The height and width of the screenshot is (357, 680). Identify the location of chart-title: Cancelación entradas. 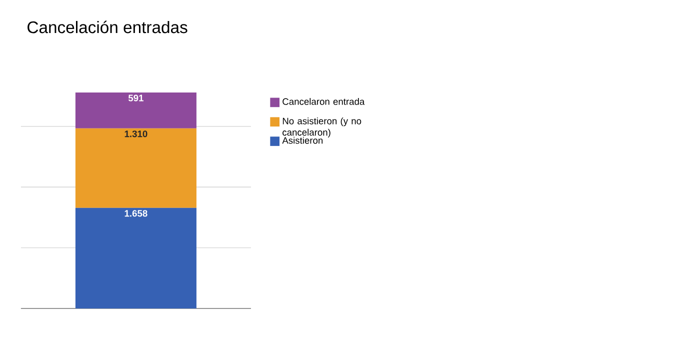
(108, 27).